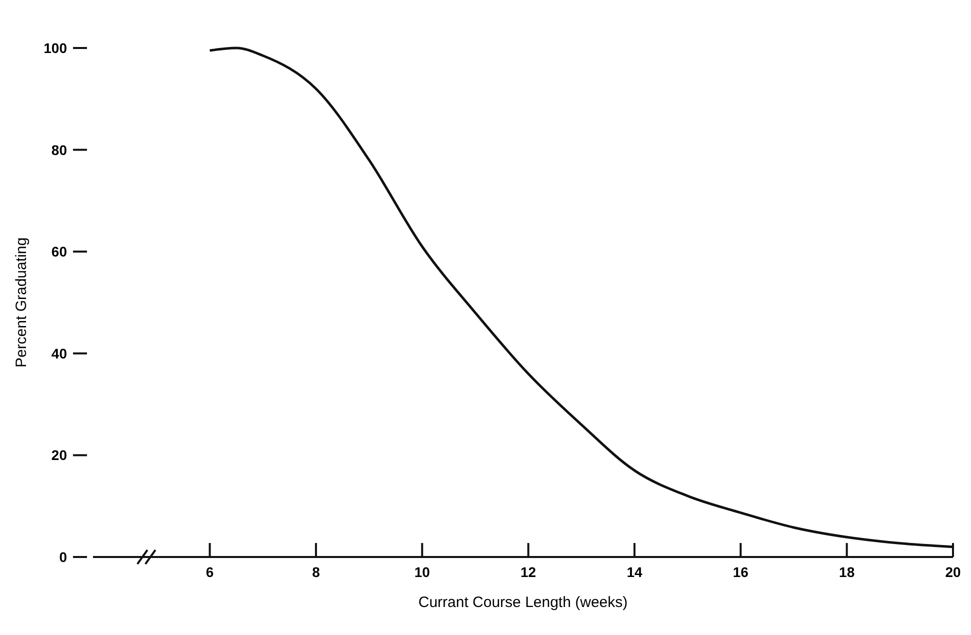 Image resolution: width=971 pixels, height=635 pixels. Describe the element at coordinates (422, 572) in the screenshot. I see `x-tick-label: 10` at that location.